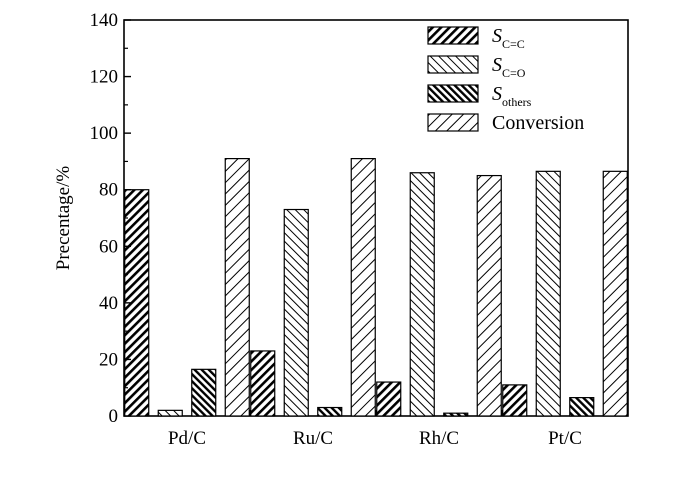 The width and height of the screenshot is (700, 481). I want to click on bar-1-ruc, so click(263, 383).